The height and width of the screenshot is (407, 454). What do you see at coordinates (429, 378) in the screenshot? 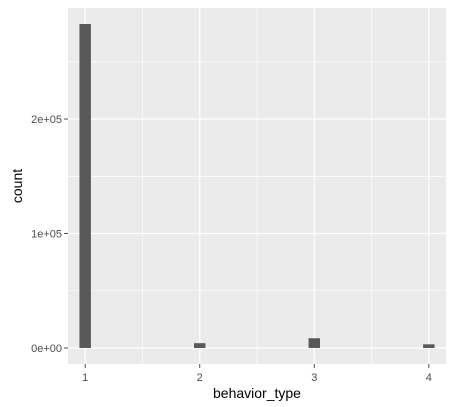
I see `x-tick-label: 4` at bounding box center [429, 378].